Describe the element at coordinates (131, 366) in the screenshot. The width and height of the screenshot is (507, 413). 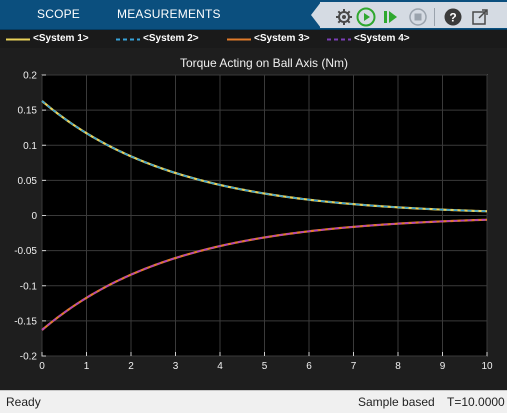
I see `x-tick-label: 2` at that location.